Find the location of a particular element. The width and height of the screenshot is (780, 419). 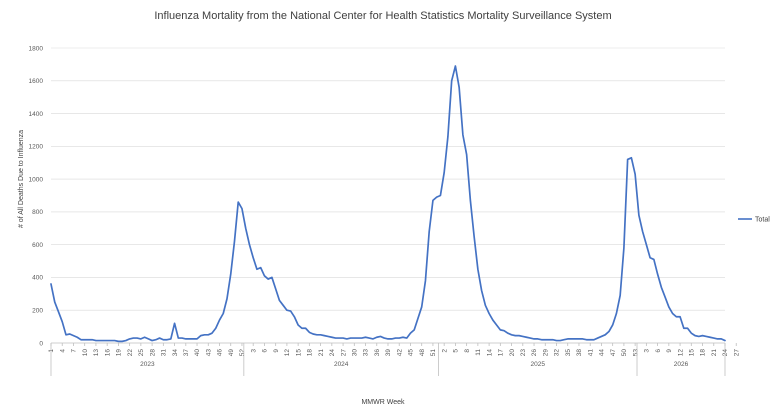

x-tick-label: 43 is located at coordinates (208, 353).